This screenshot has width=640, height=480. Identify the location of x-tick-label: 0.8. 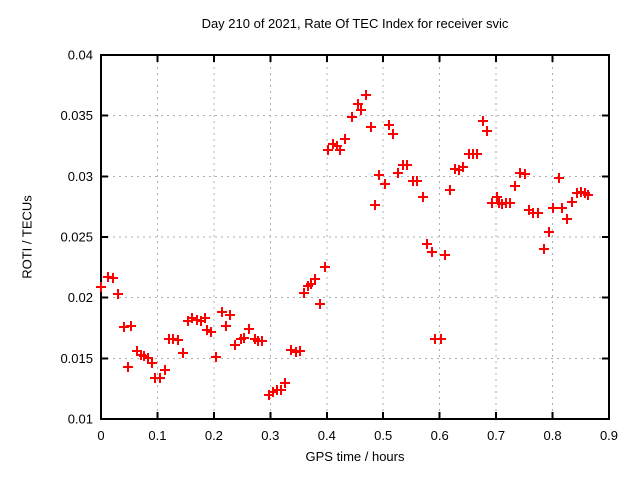
(553, 435).